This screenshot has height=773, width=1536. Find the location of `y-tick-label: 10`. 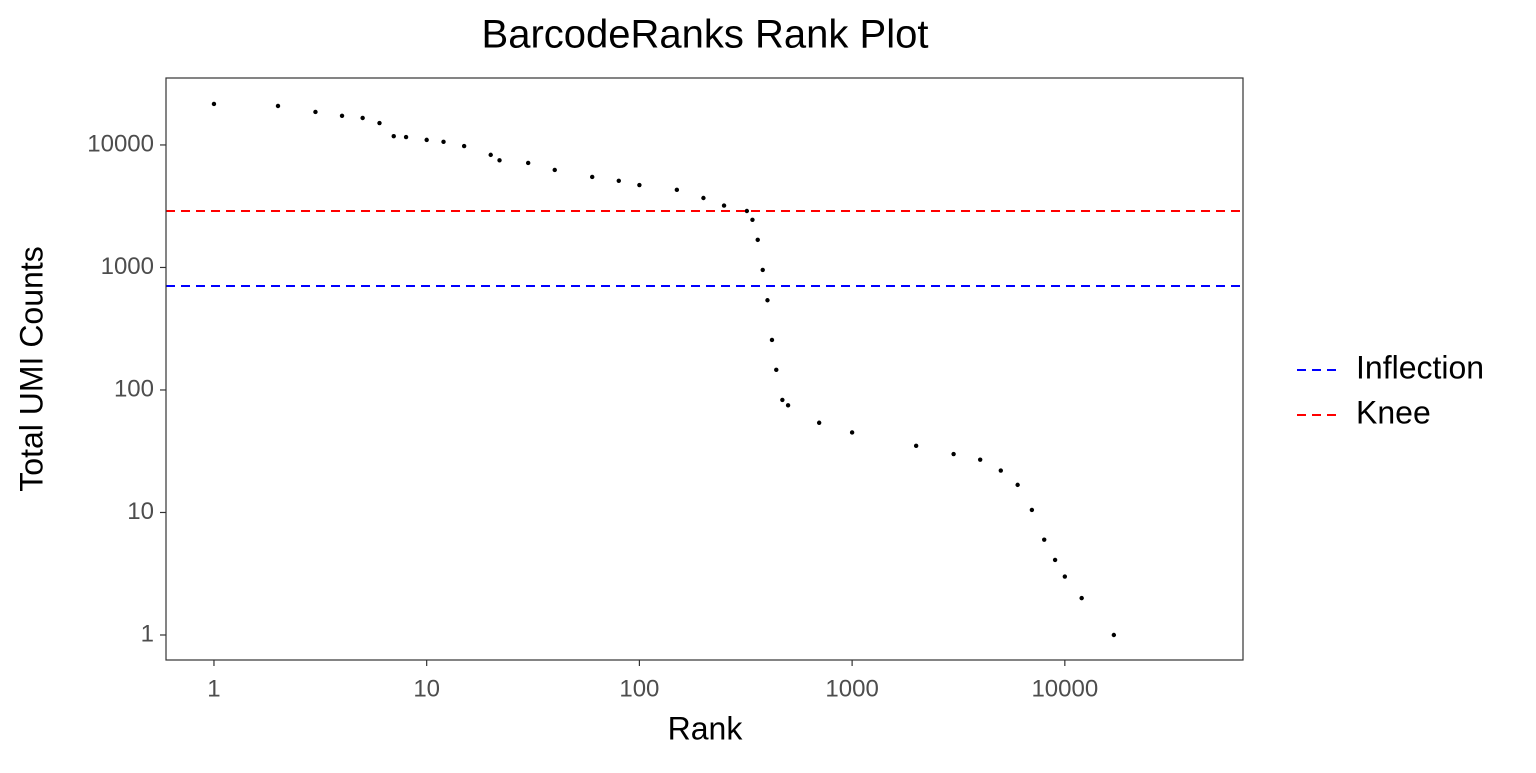

y-tick-label: 10 is located at coordinates (140, 511).